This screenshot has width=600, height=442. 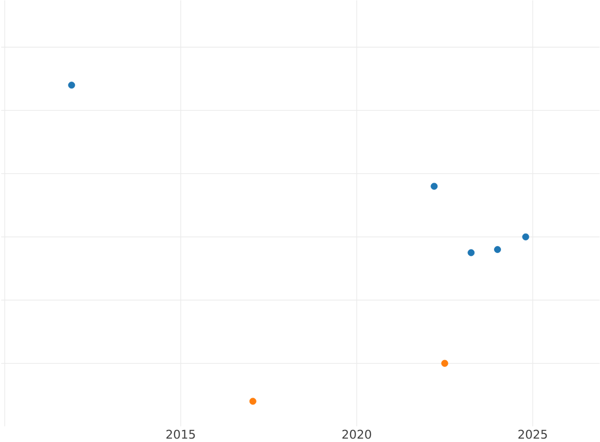 What do you see at coordinates (180, 434) in the screenshot?
I see `x-tick-label: 2015` at bounding box center [180, 434].